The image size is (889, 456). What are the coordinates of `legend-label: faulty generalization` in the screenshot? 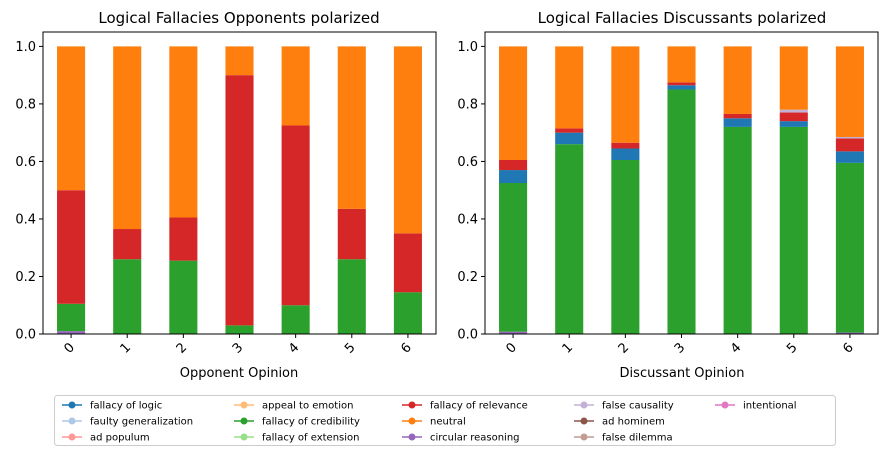 It's located at (141, 422).